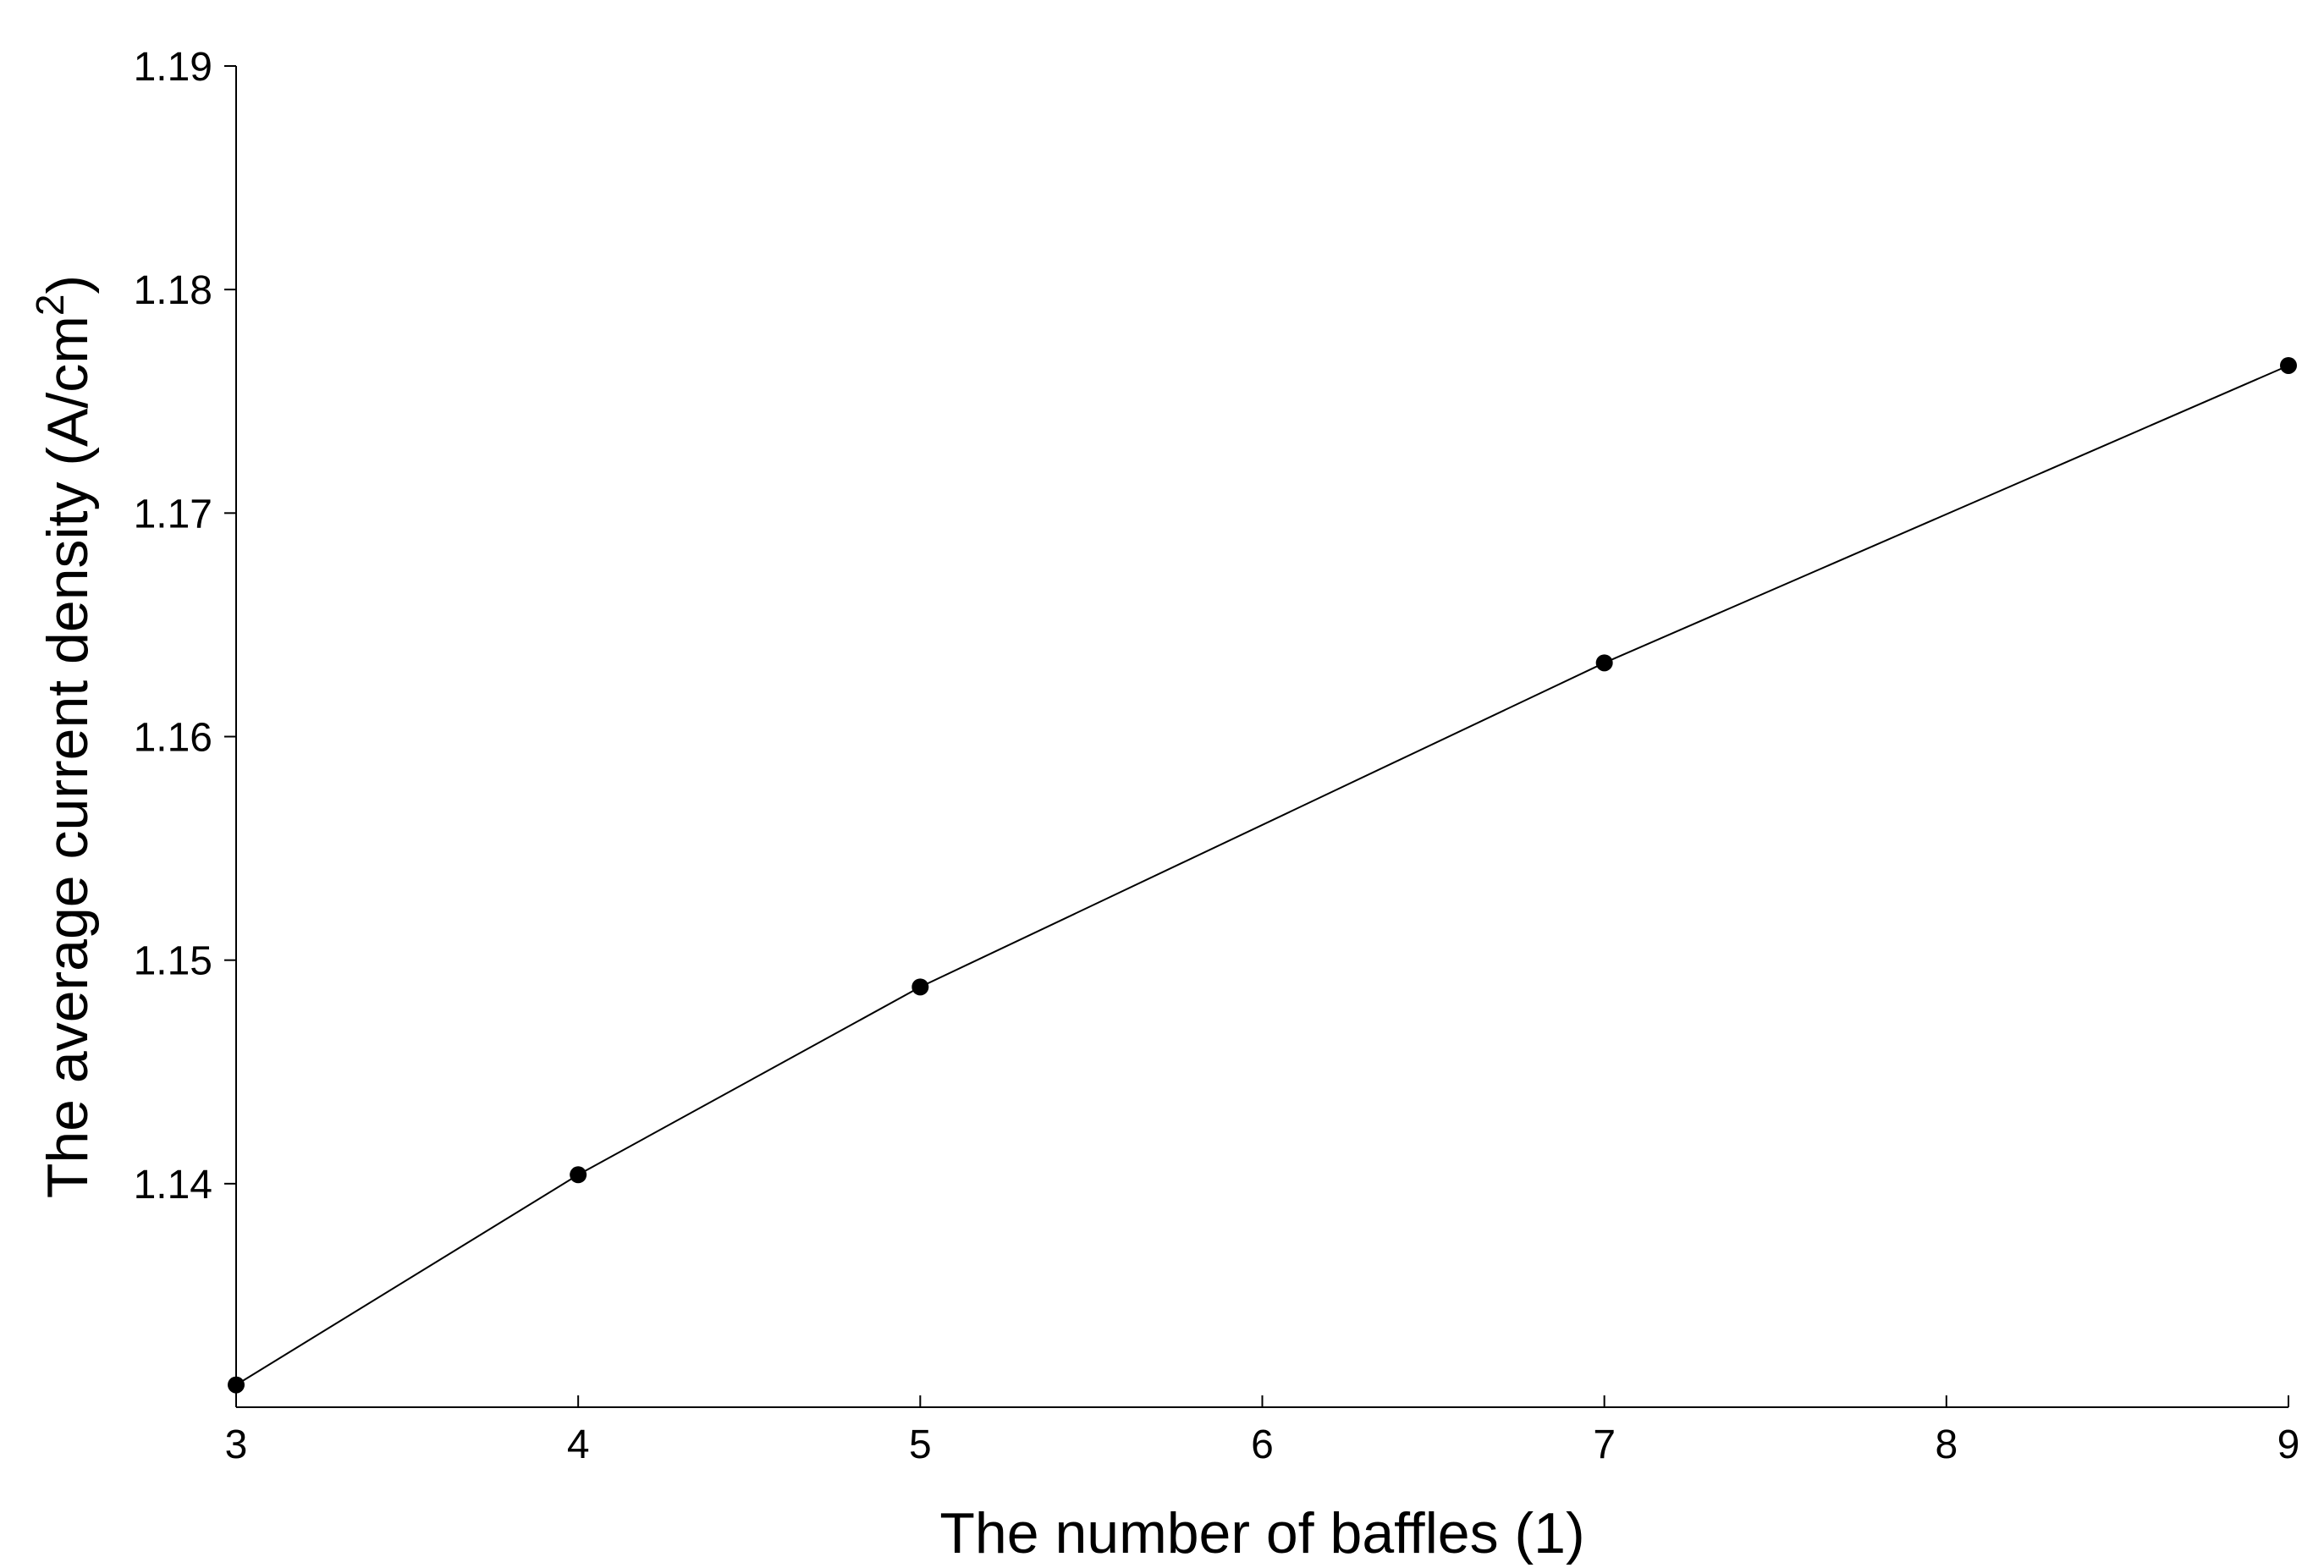 Image resolution: width=2324 pixels, height=1568 pixels. Describe the element at coordinates (173, 514) in the screenshot. I see `y-tick-label: 1.17` at that location.